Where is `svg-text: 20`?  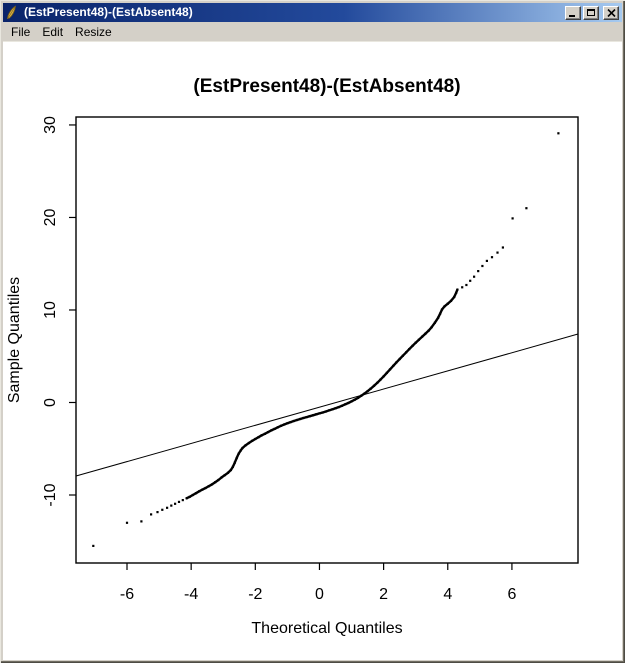 svg-text: 20 is located at coordinates (50, 217).